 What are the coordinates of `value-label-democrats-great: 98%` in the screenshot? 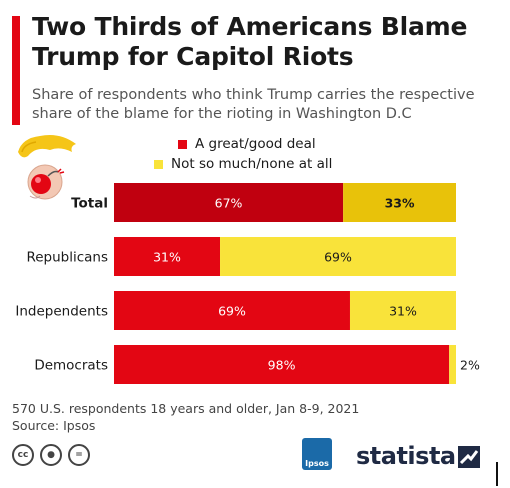 It's located at (282, 365).